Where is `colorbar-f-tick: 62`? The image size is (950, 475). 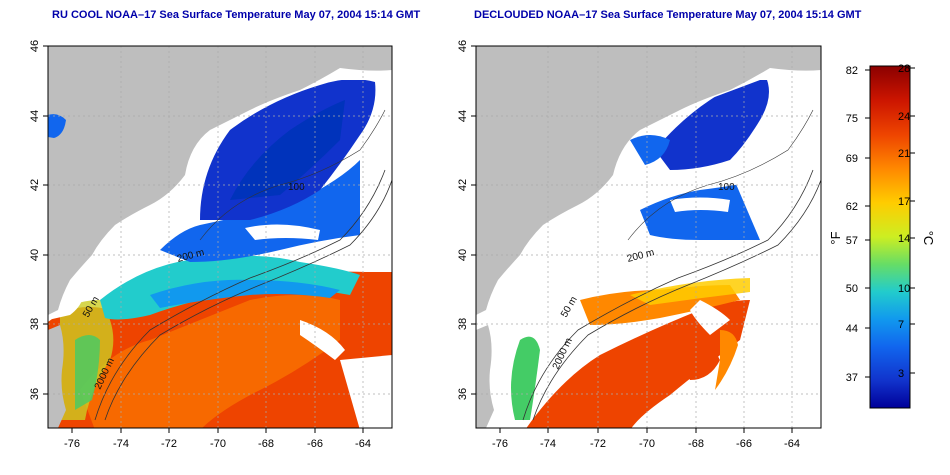
colorbar-f-tick: 62 is located at coordinates (852, 207).